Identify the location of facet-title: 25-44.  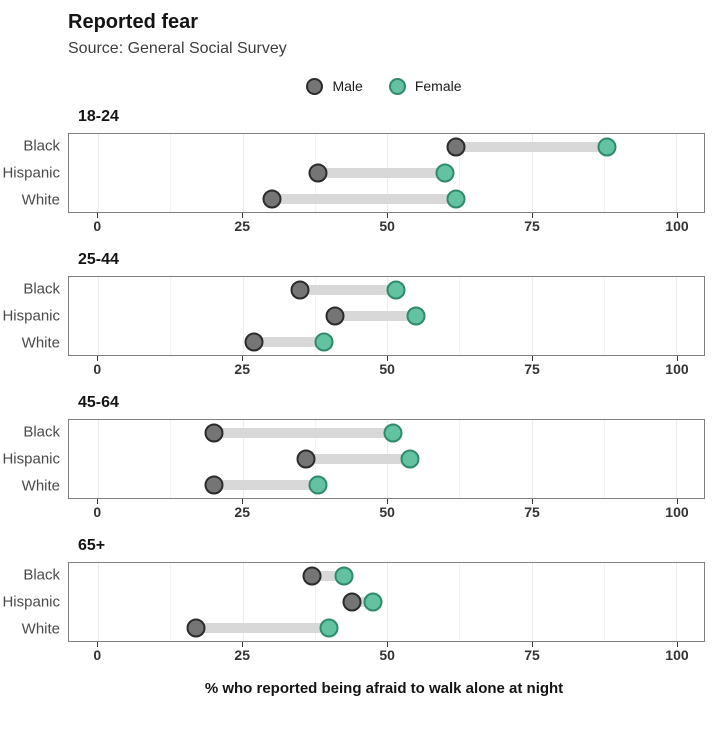
(98, 259).